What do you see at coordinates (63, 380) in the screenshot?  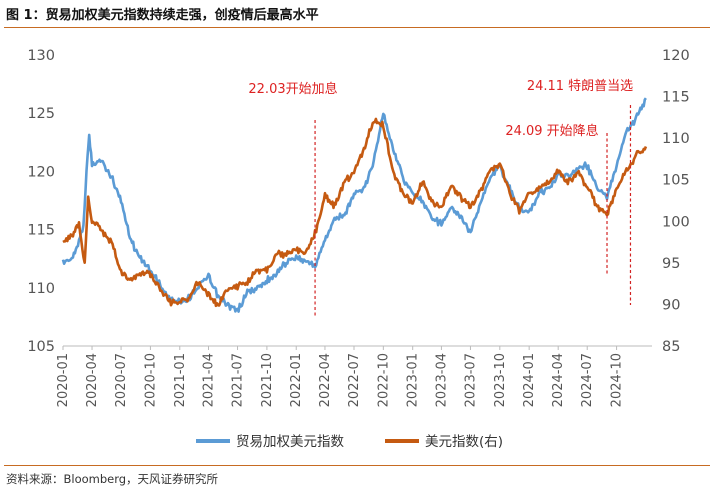 I see `x-tick-label: 2020-01` at bounding box center [63, 380].